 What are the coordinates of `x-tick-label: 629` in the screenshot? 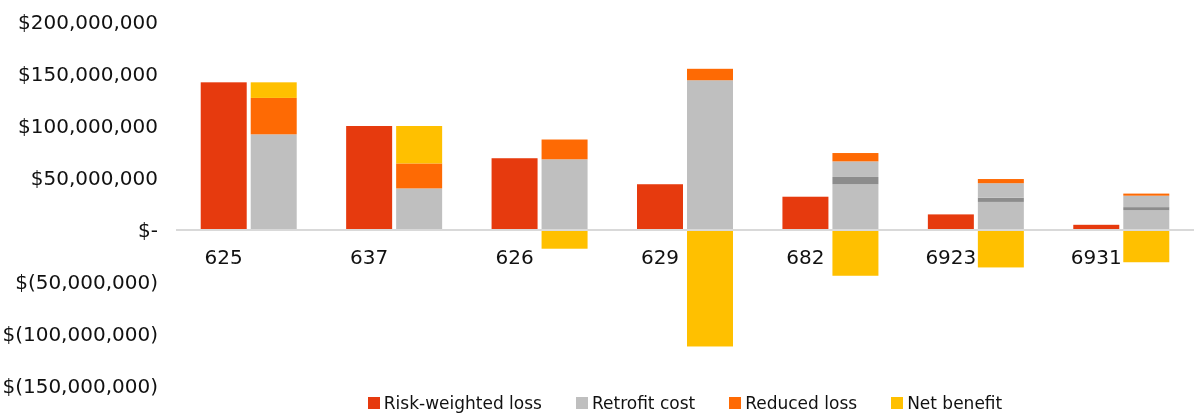 It's located at (660, 257).